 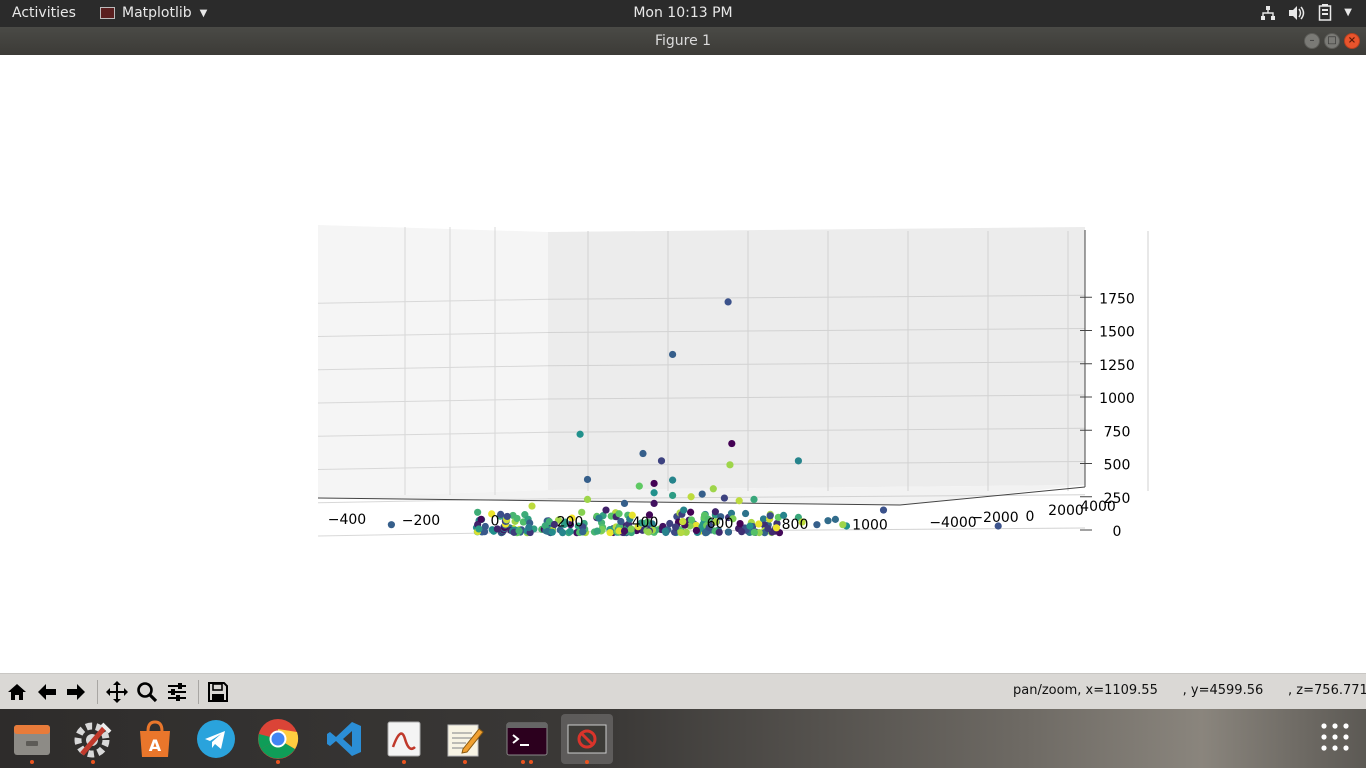 I want to click on z-tick-label: 1500, so click(x=1117, y=333).